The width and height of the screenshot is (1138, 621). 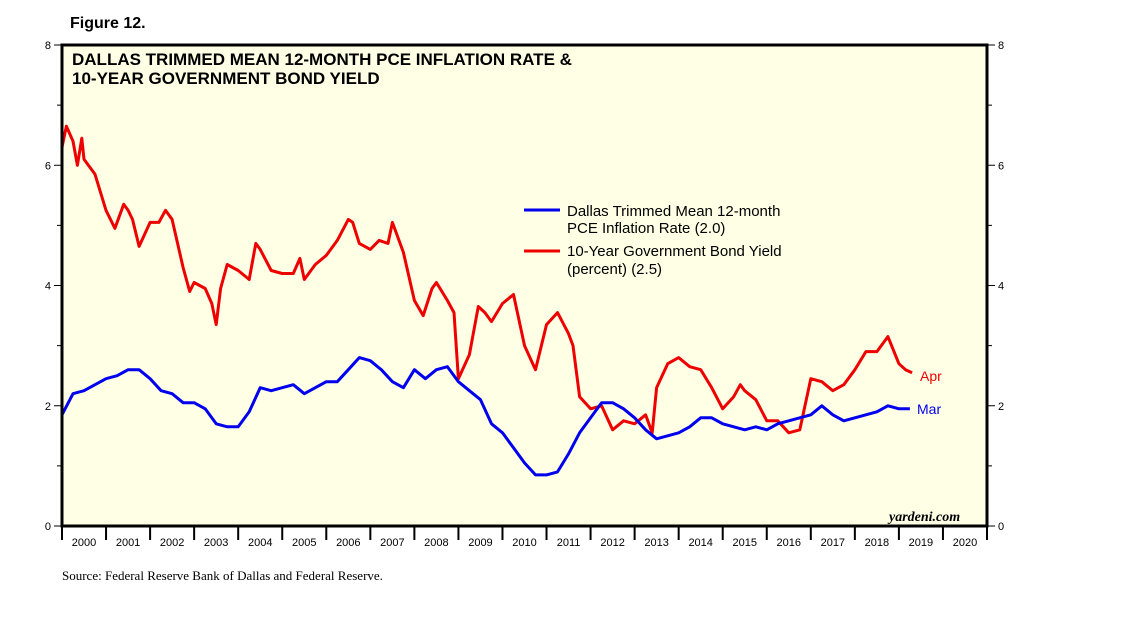 I want to click on brand-watermark: yardeni.com, so click(x=923, y=517).